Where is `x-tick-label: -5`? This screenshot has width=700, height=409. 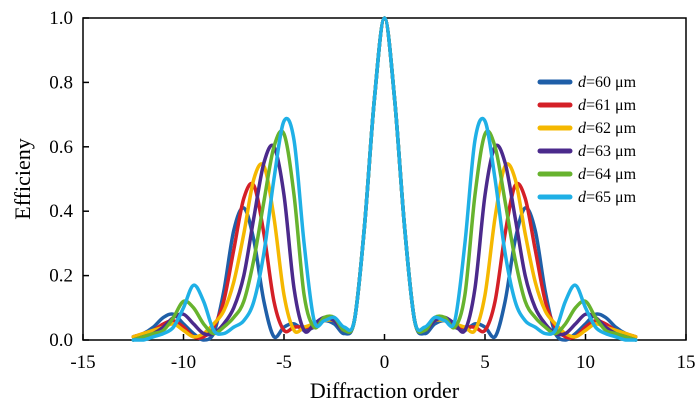
x-tick-label: -5 is located at coordinates (284, 362).